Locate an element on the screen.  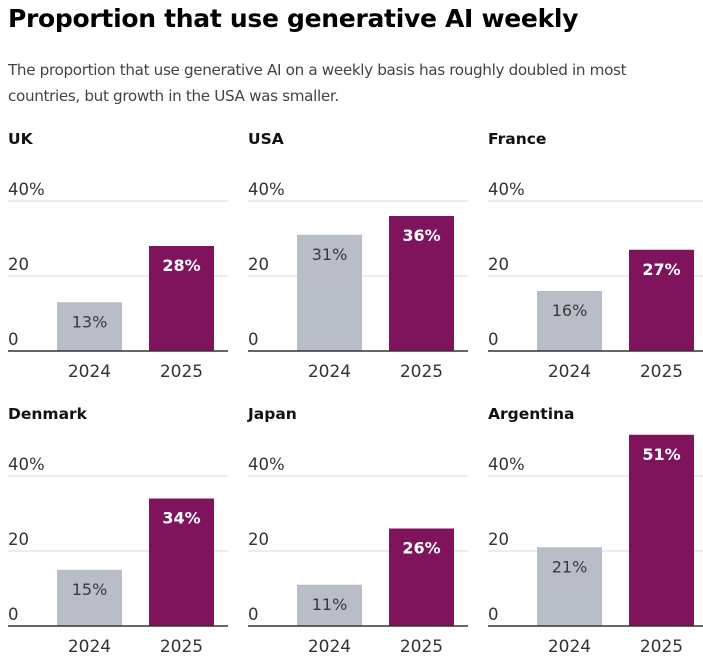
data-label: 13% is located at coordinates (90, 321).